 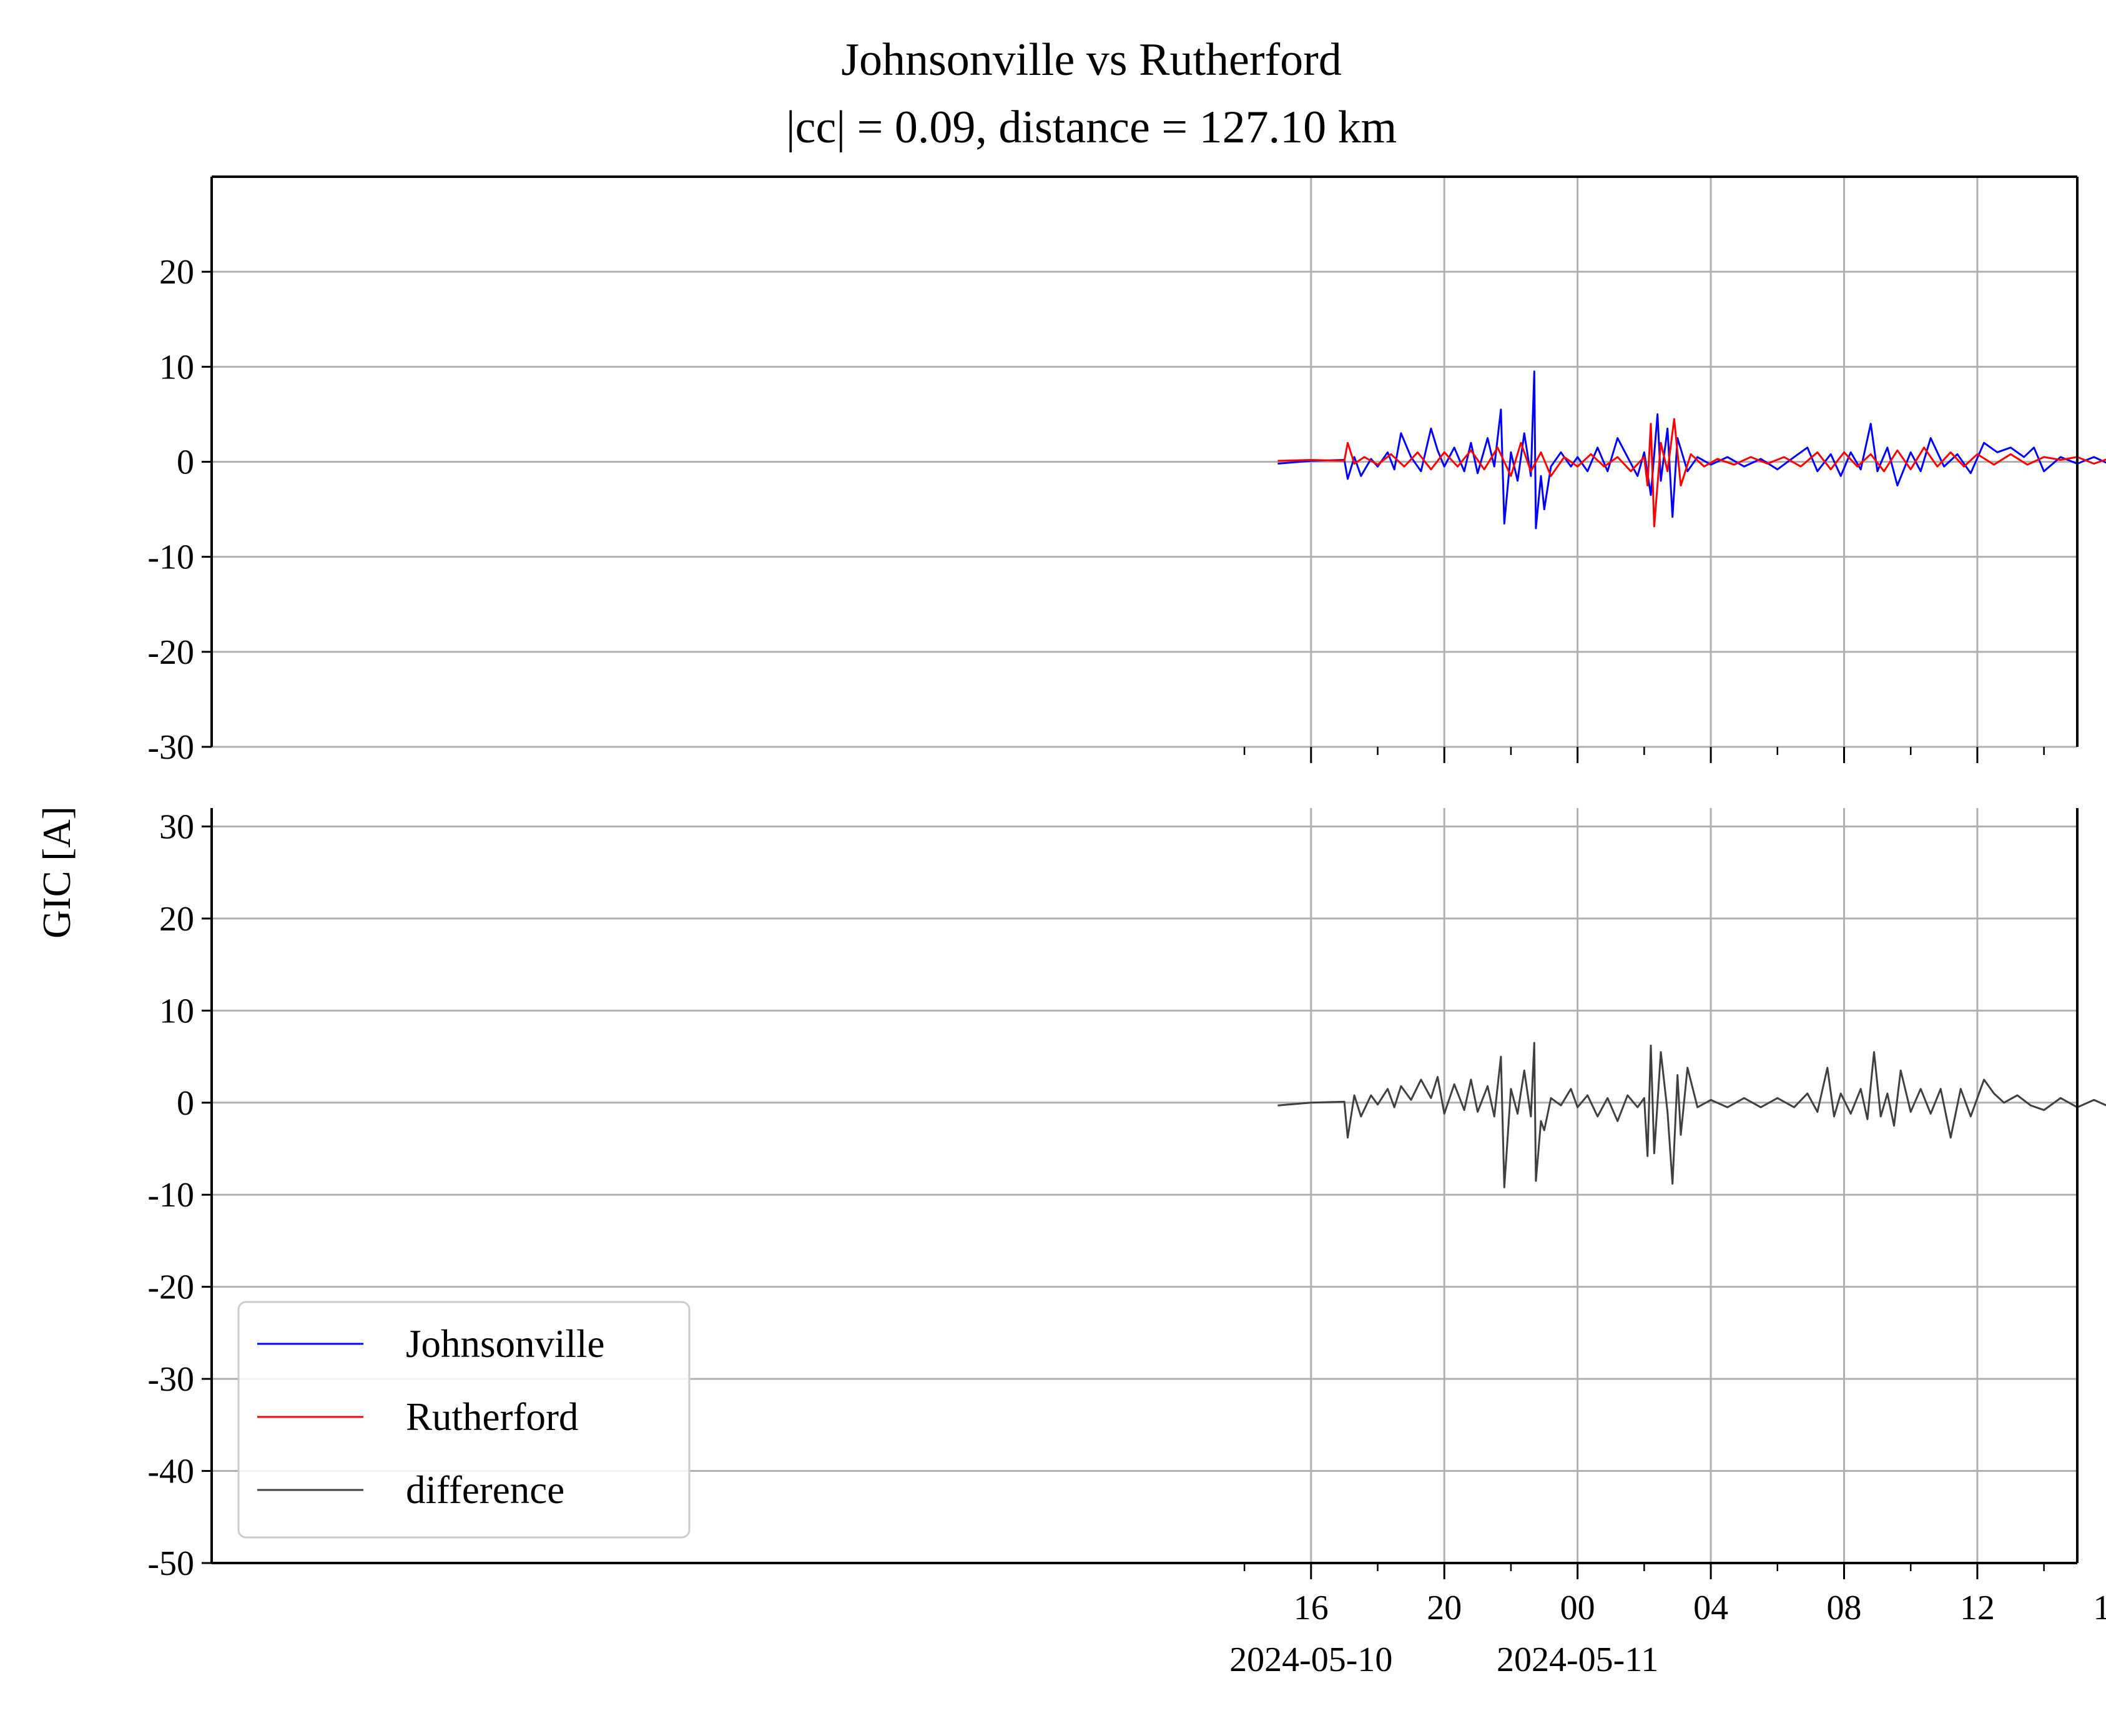 I want to click on legend-frame, so click(x=464, y=1420).